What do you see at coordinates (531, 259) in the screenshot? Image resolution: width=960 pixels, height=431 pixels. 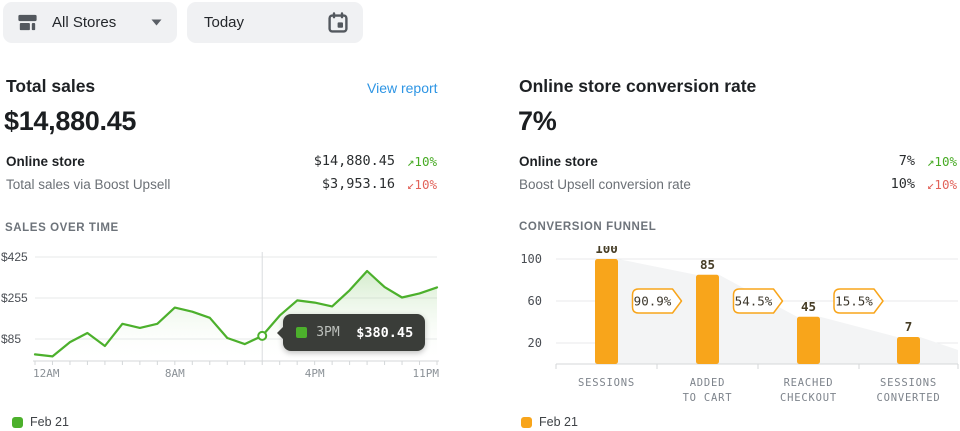 I see `y-axis-label: 100` at bounding box center [531, 259].